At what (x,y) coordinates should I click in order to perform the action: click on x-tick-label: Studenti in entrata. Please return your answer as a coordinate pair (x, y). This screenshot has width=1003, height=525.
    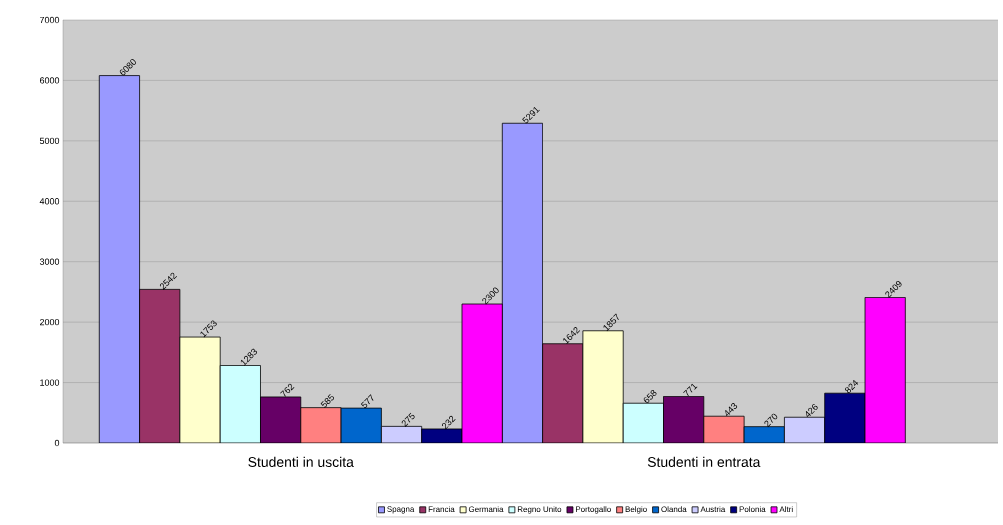
    Looking at the image, I should click on (704, 461).